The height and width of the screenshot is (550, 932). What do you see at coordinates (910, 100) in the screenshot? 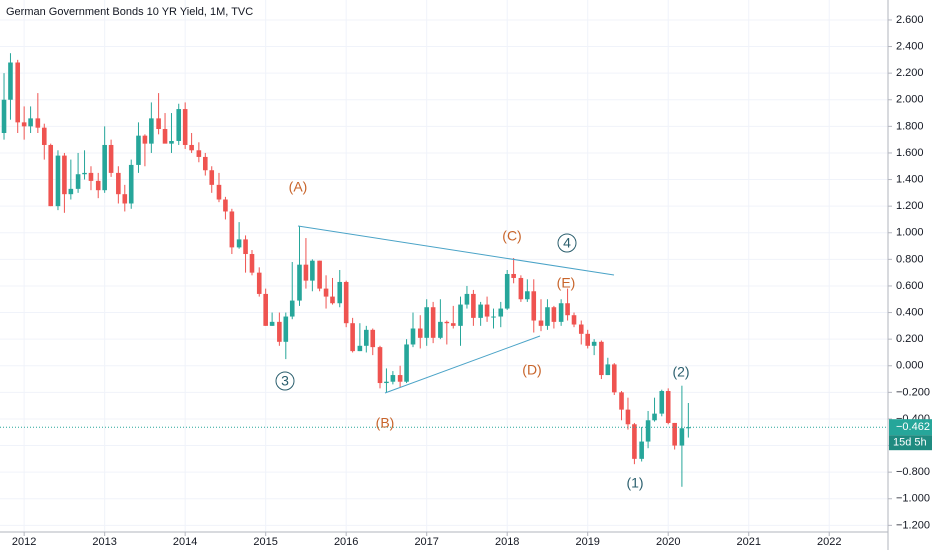
I see `y-tick-label: 2.000` at bounding box center [910, 100].